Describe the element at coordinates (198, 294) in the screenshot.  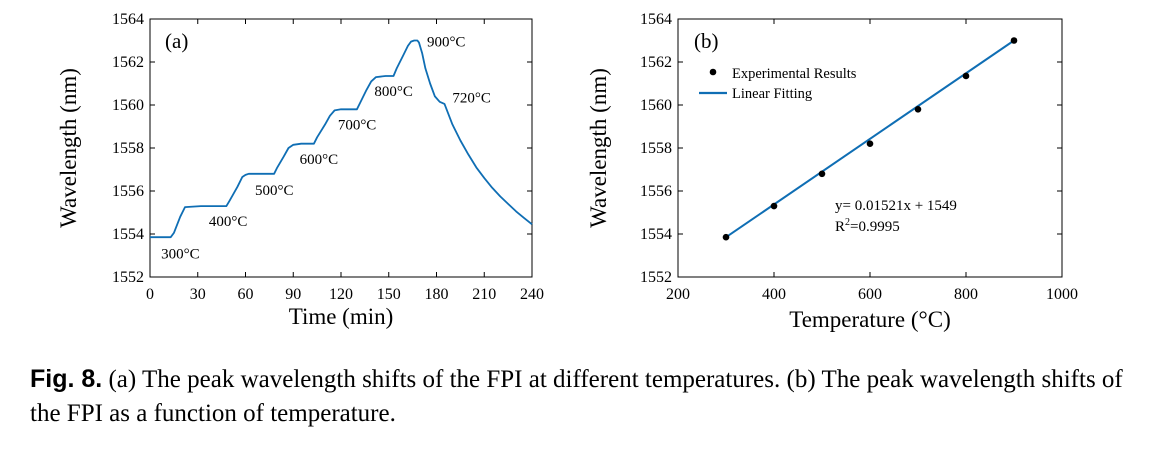
I see `panel-a-xtick-label: 30` at that location.